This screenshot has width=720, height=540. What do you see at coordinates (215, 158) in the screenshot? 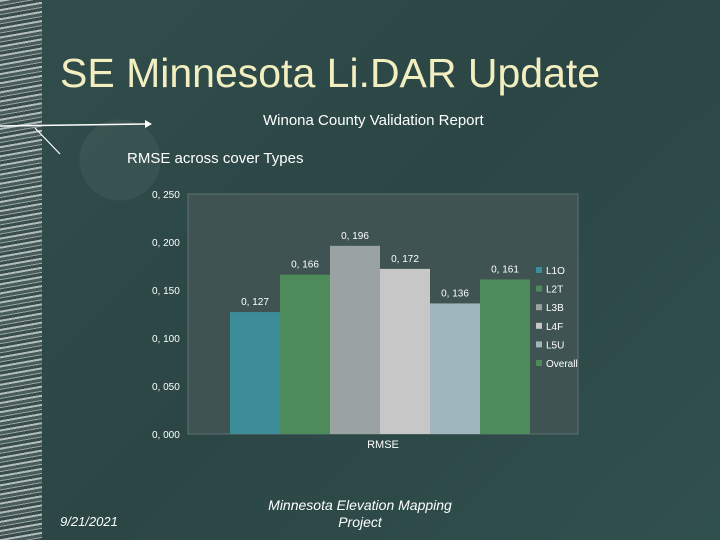
I see `chart-caption: RMSE across cover Types` at bounding box center [215, 158].